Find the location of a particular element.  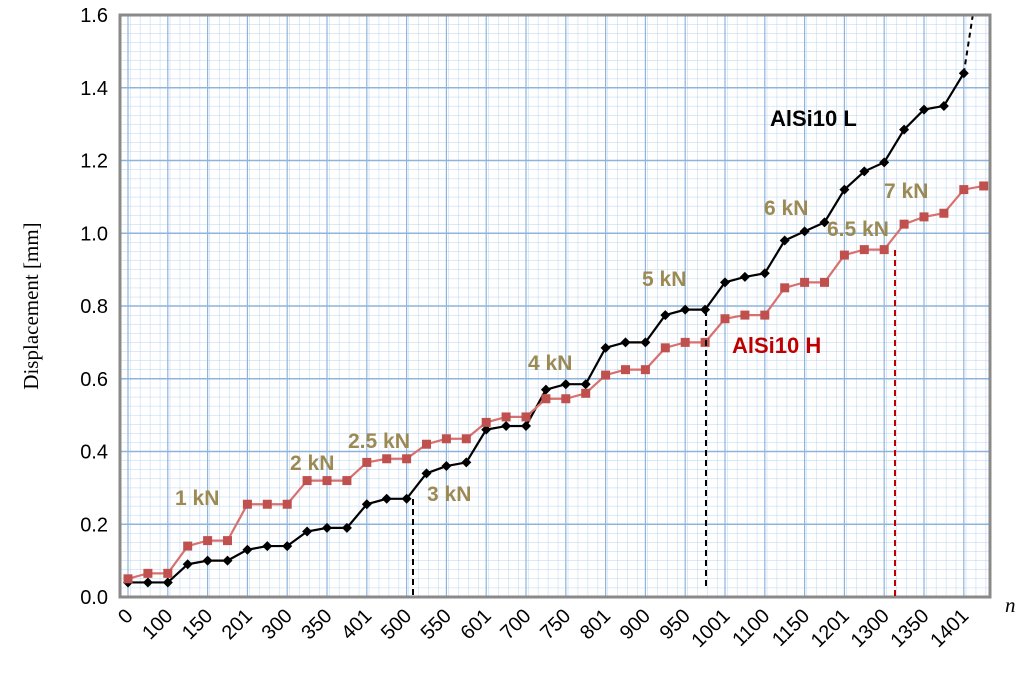

x-tick-label: 801 is located at coordinates (595, 624).